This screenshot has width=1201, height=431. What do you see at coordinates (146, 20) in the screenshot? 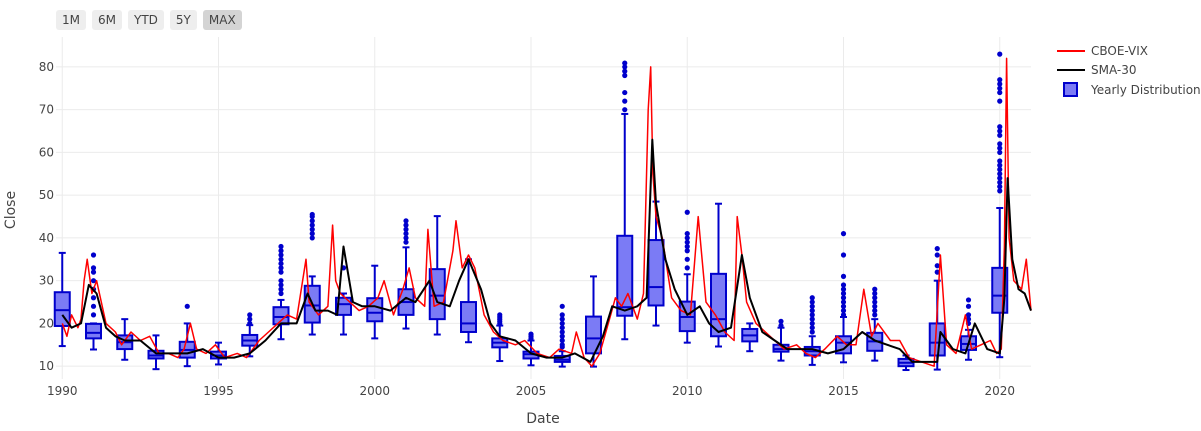
I see `range-button-ytd: YTD` at bounding box center [146, 20].